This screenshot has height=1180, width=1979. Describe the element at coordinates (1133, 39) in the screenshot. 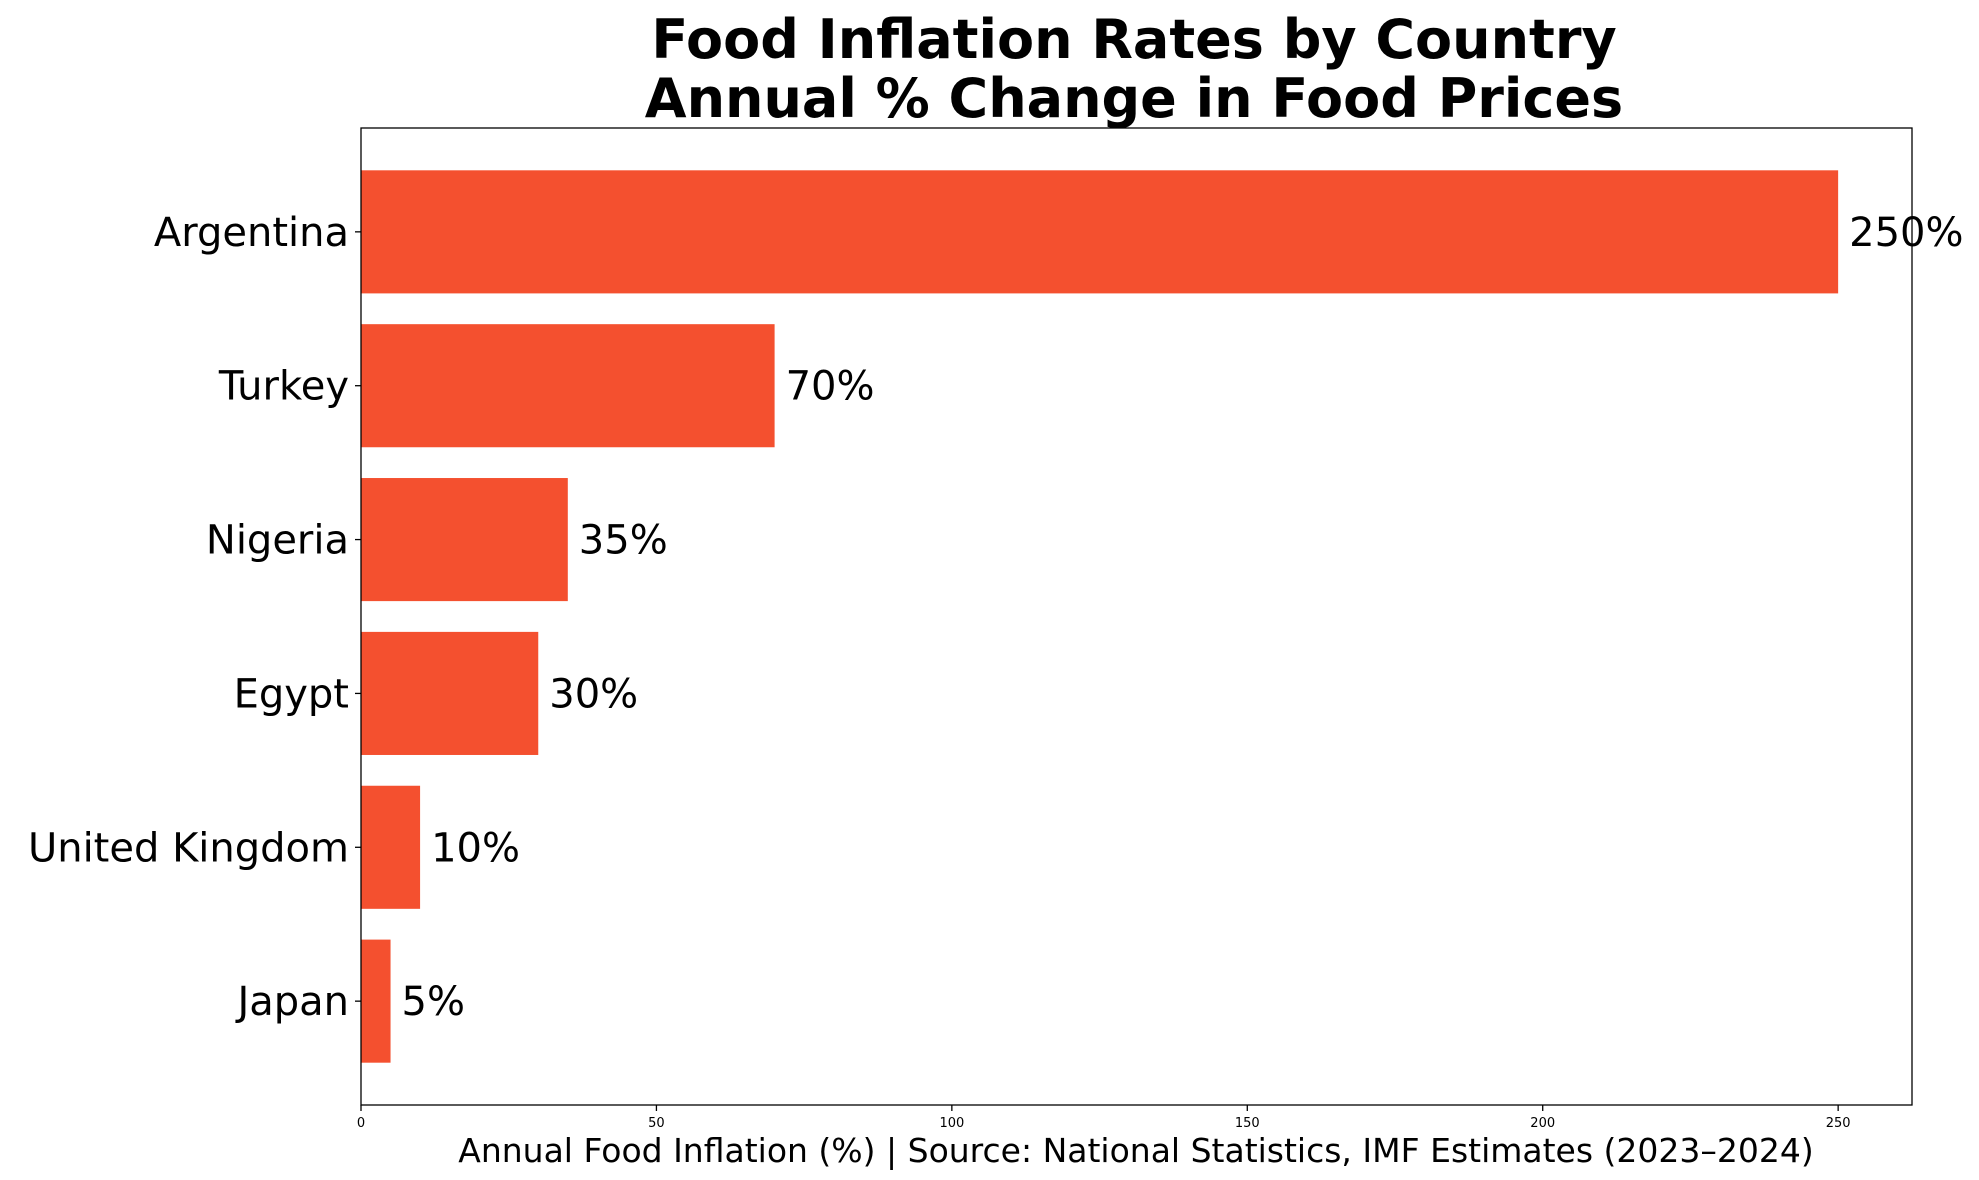

I see `chart-title-line-1: Food Inflation Rates by Country` at that location.